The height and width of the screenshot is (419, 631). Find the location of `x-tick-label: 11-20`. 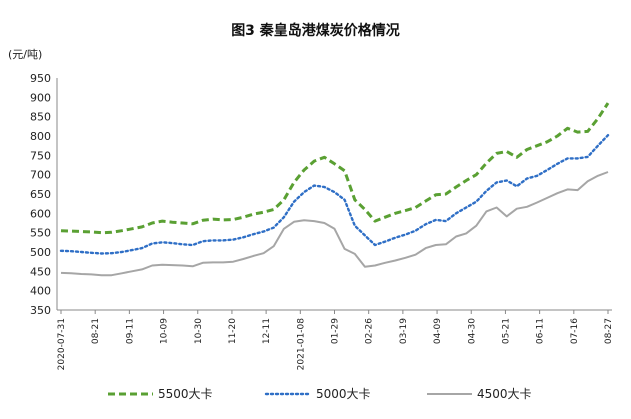

x-tick-label: 11-20 is located at coordinates (233, 331).